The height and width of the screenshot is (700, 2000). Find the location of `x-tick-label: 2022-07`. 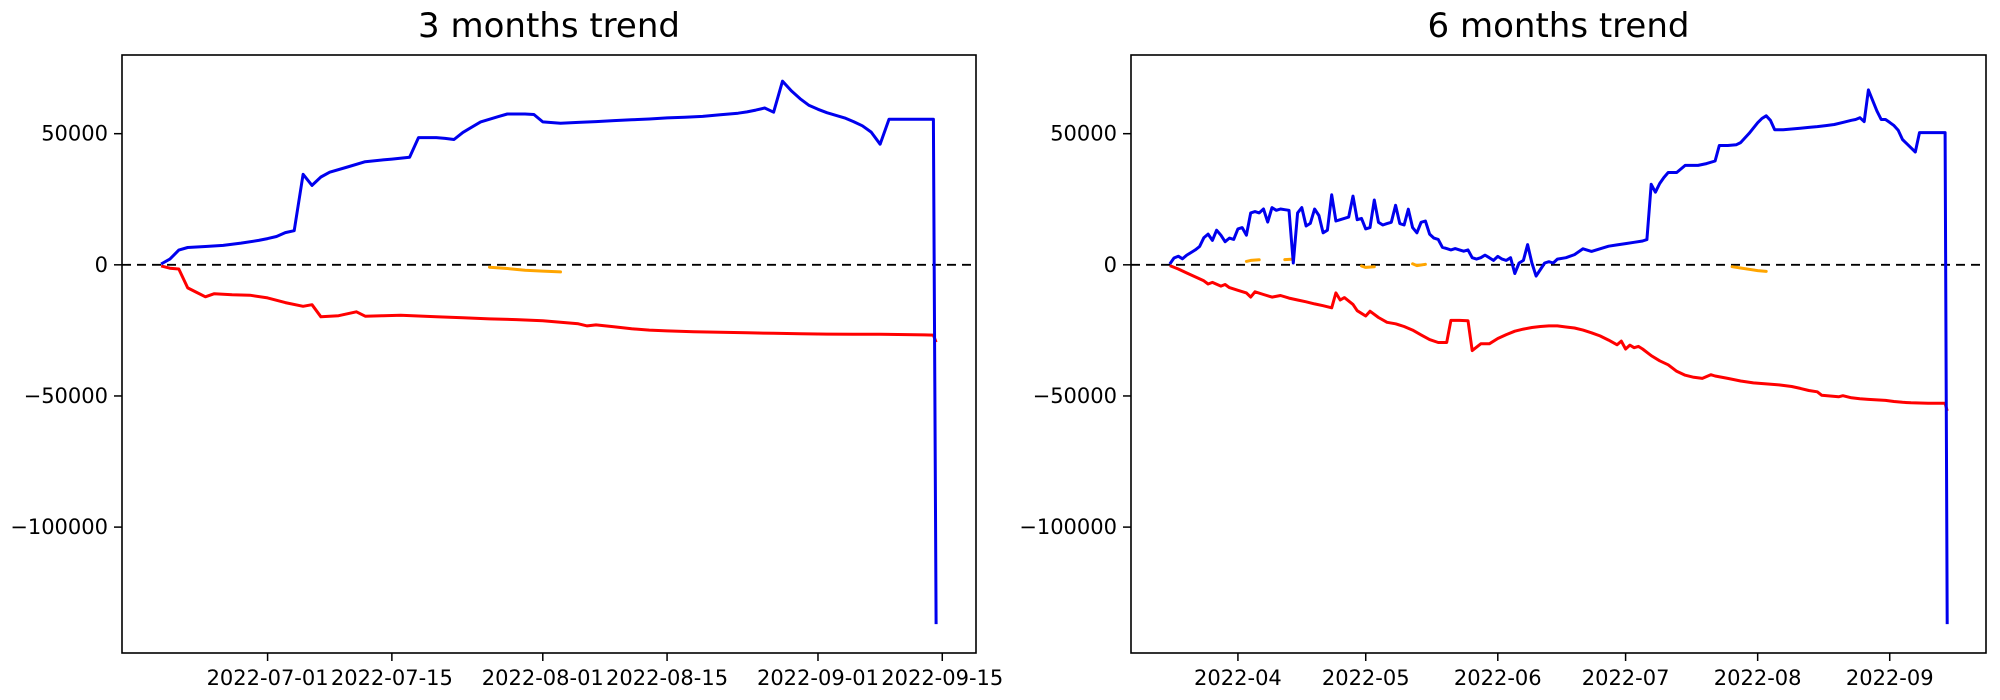

x-tick-label: 2022-07 is located at coordinates (1626, 678).